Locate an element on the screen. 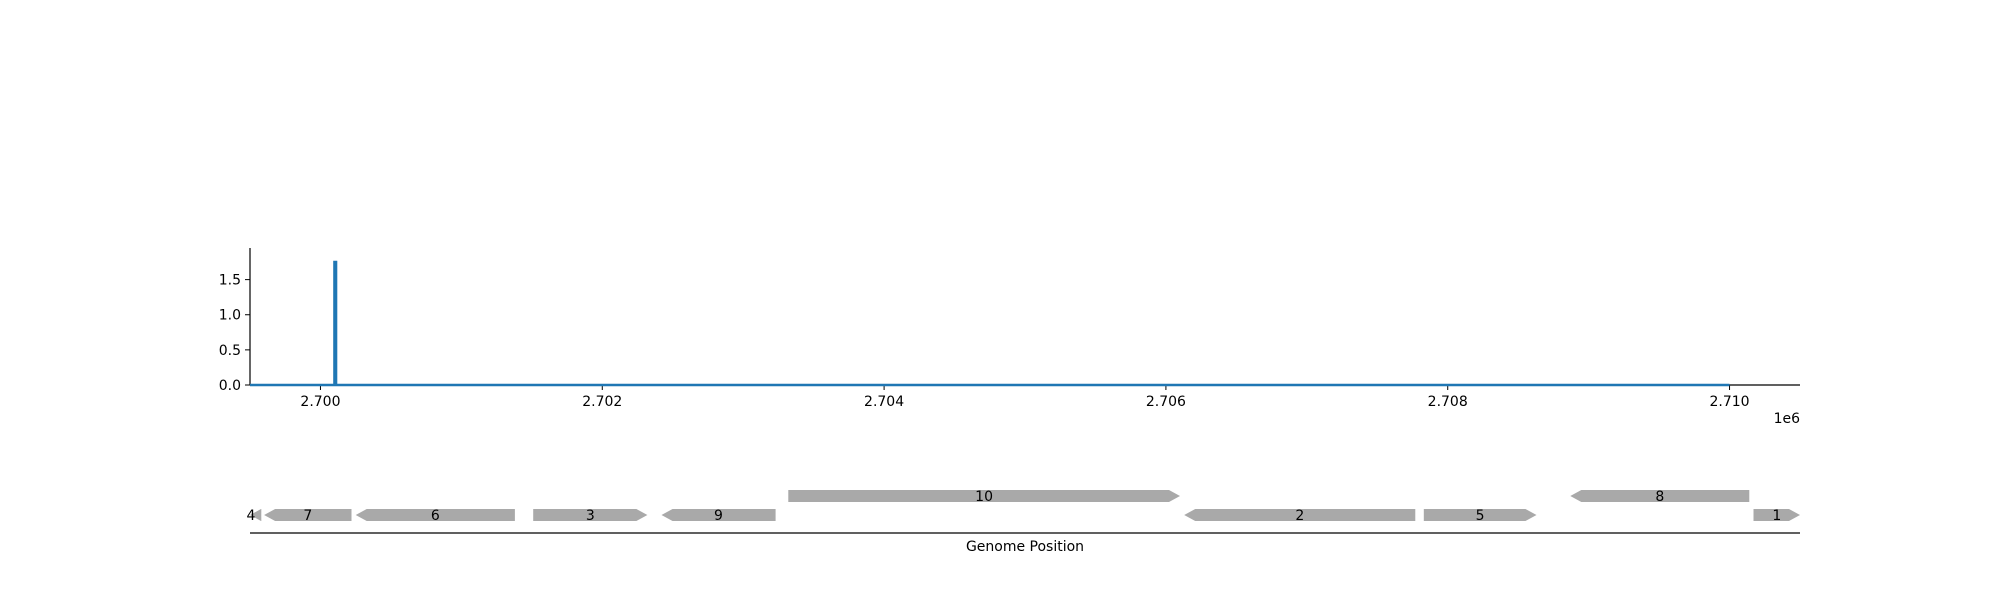 The image size is (2000, 600). y-tick-label: 0.0 is located at coordinates (230, 386).